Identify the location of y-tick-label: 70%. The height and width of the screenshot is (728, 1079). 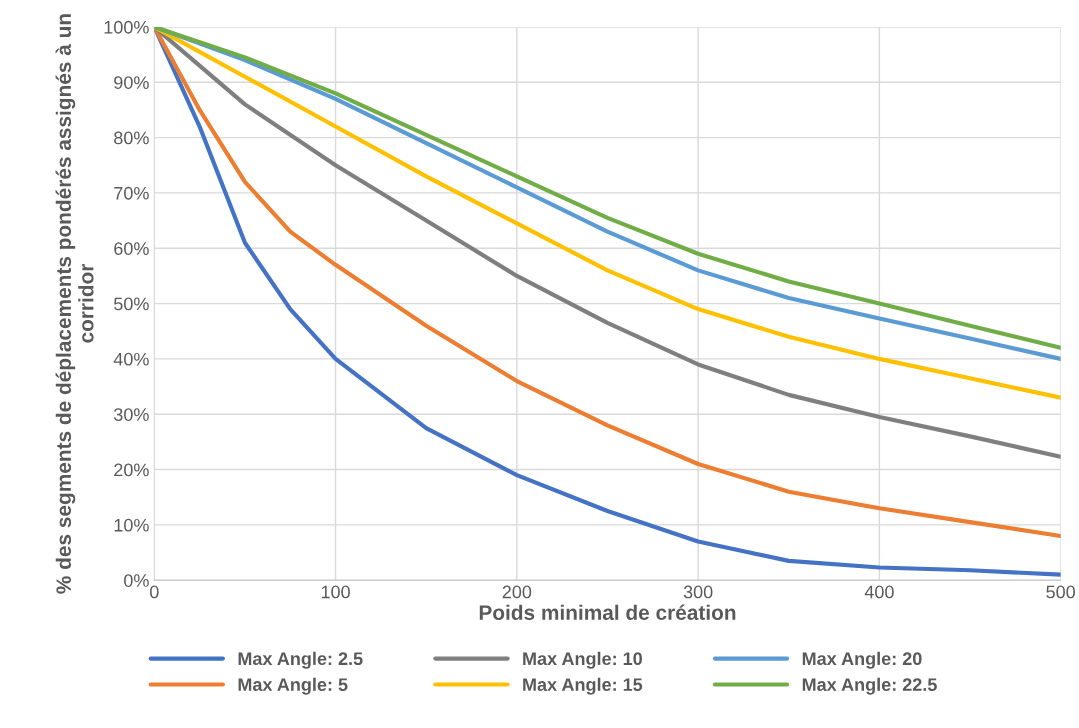
(131, 193).